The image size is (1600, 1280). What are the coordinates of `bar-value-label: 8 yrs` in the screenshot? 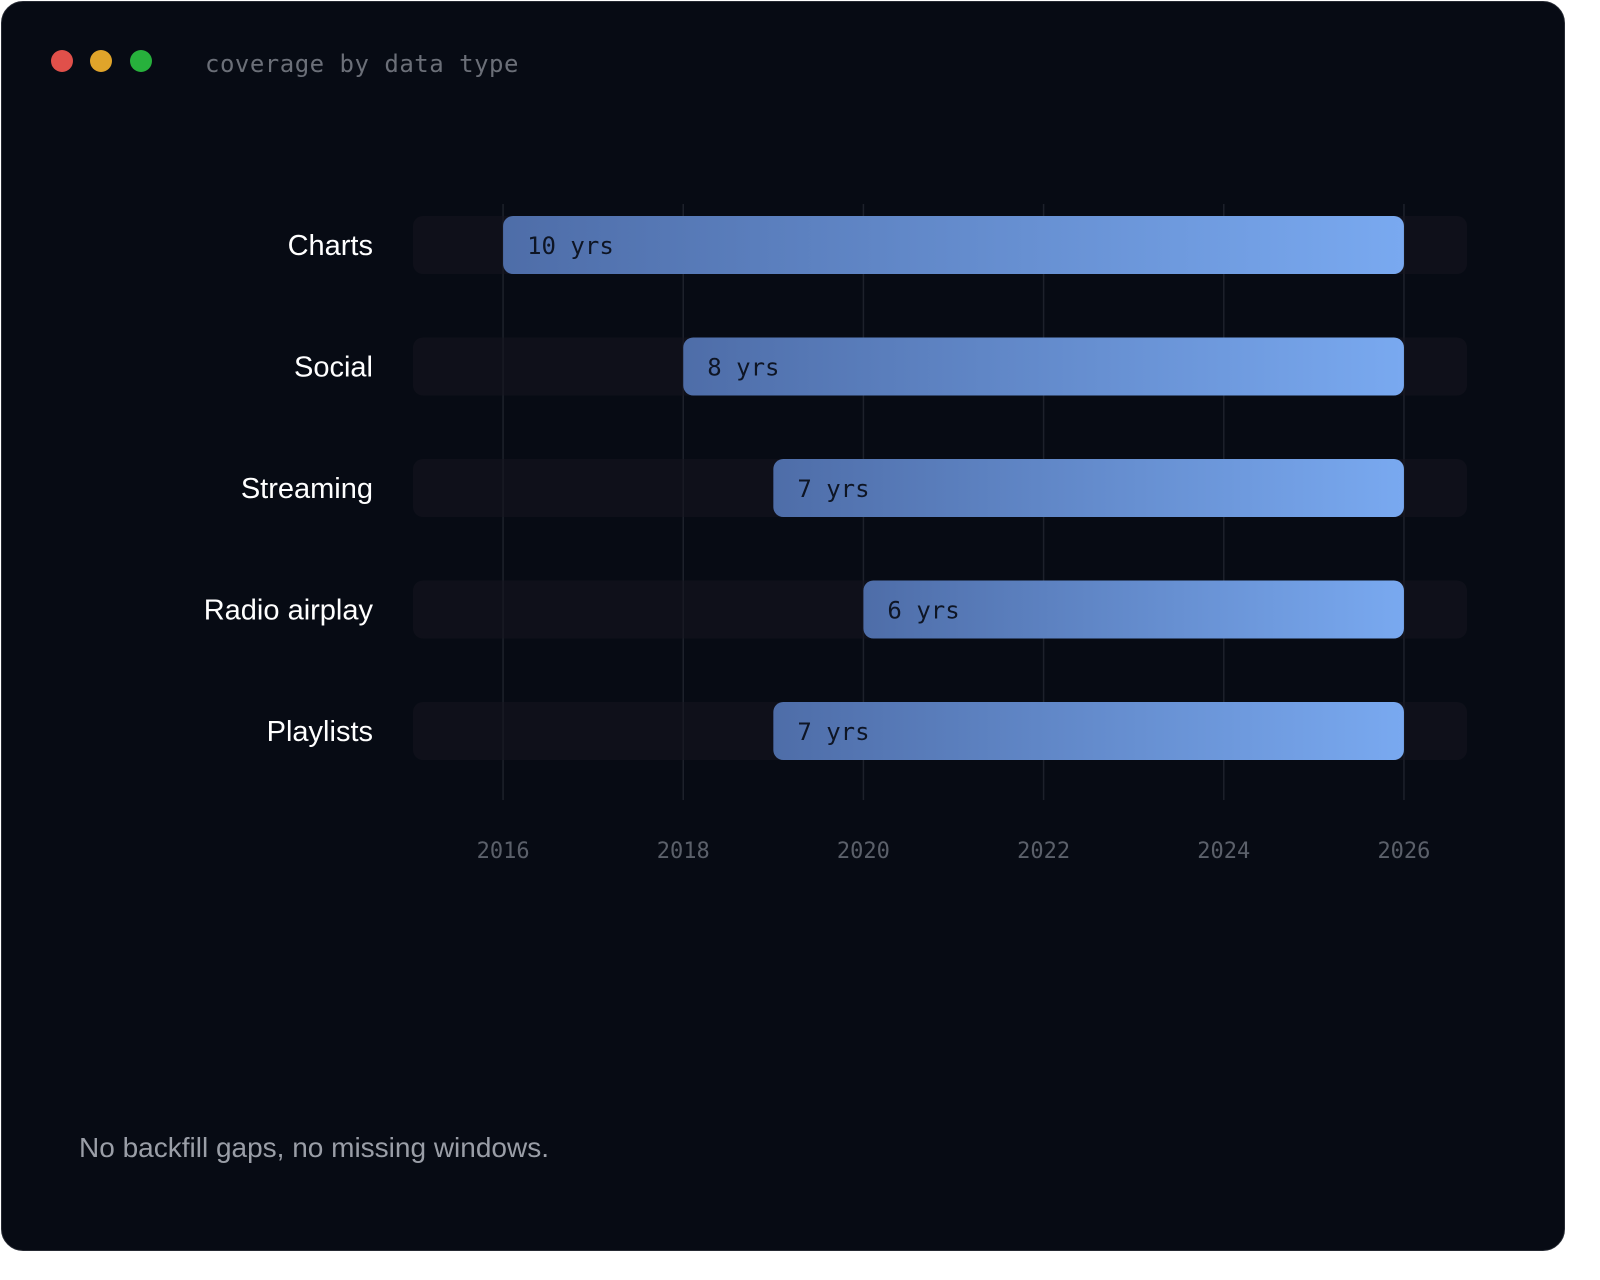 It's located at (743, 368).